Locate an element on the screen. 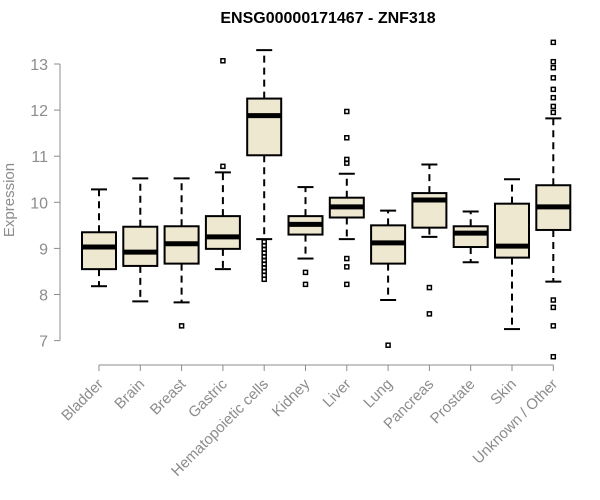 The height and width of the screenshot is (500, 600). y-axis: 7 8 9 10 11 12 13 is located at coordinates (45, 204).